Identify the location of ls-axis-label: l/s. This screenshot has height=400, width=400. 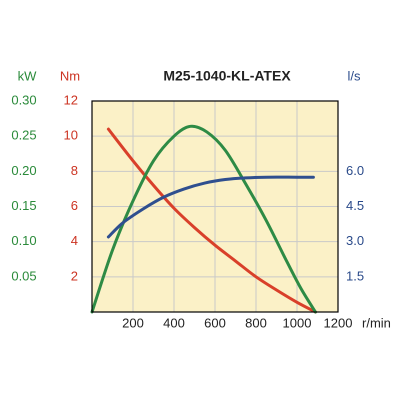
(355, 75).